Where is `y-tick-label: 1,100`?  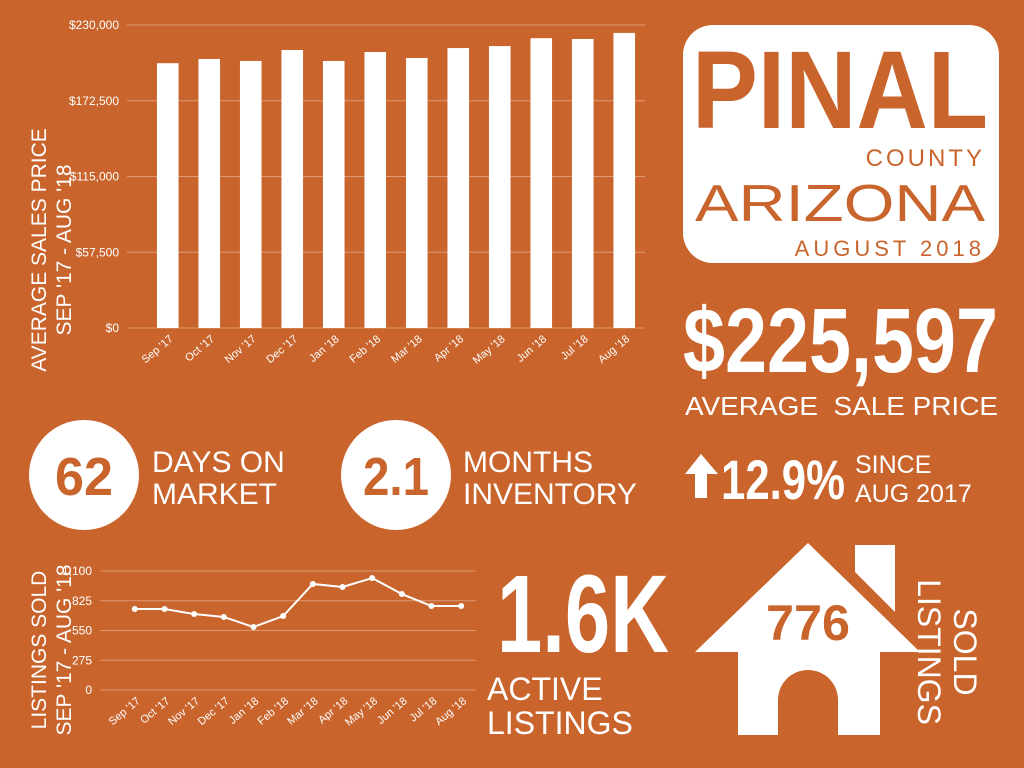 y-tick-label: 1,100 is located at coordinates (77, 571).